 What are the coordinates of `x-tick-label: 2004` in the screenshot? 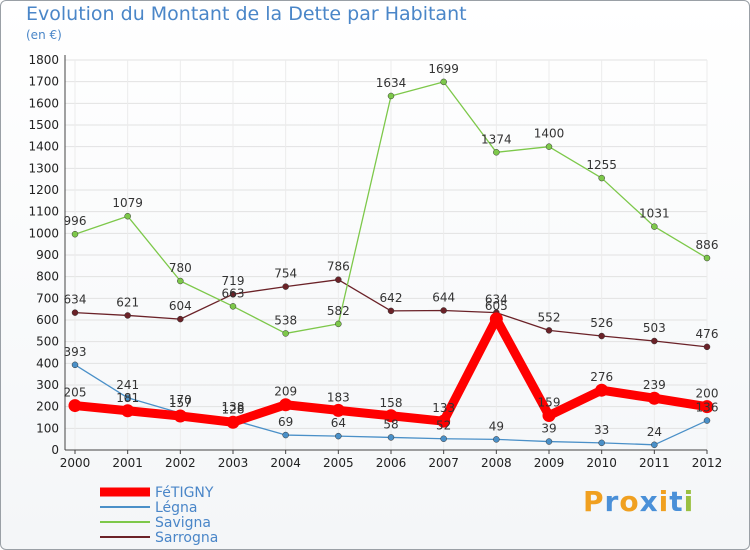 It's located at (285, 463).